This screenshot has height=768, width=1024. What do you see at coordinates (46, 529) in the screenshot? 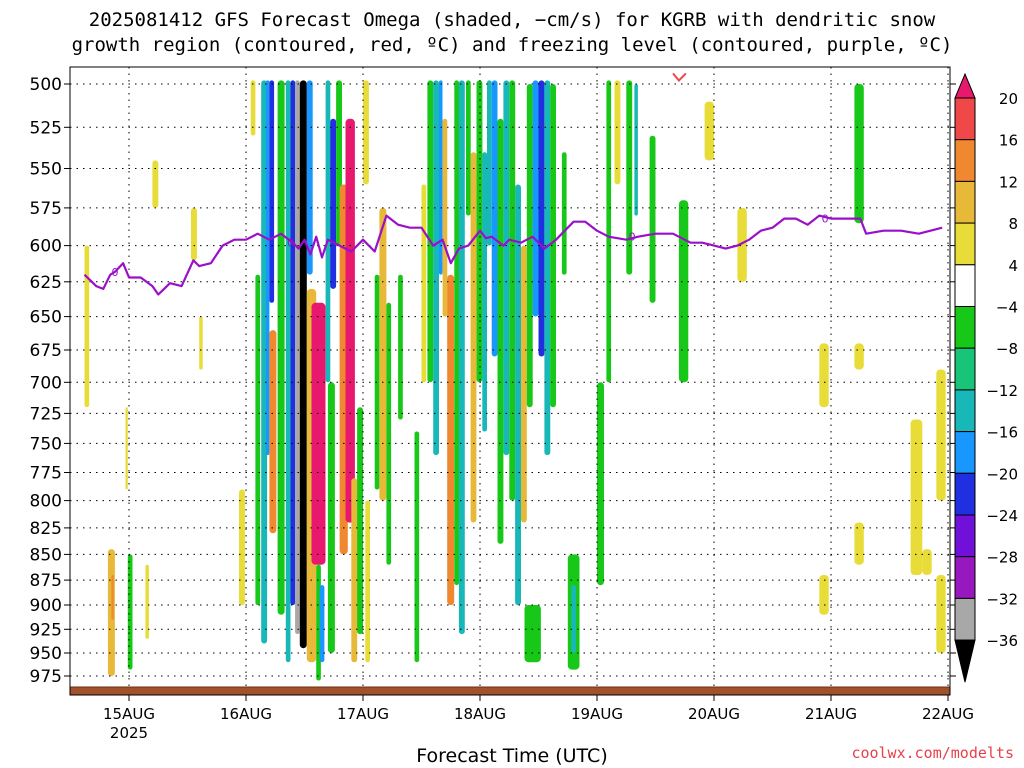
I see `y-tick-label: 825` at bounding box center [46, 529].